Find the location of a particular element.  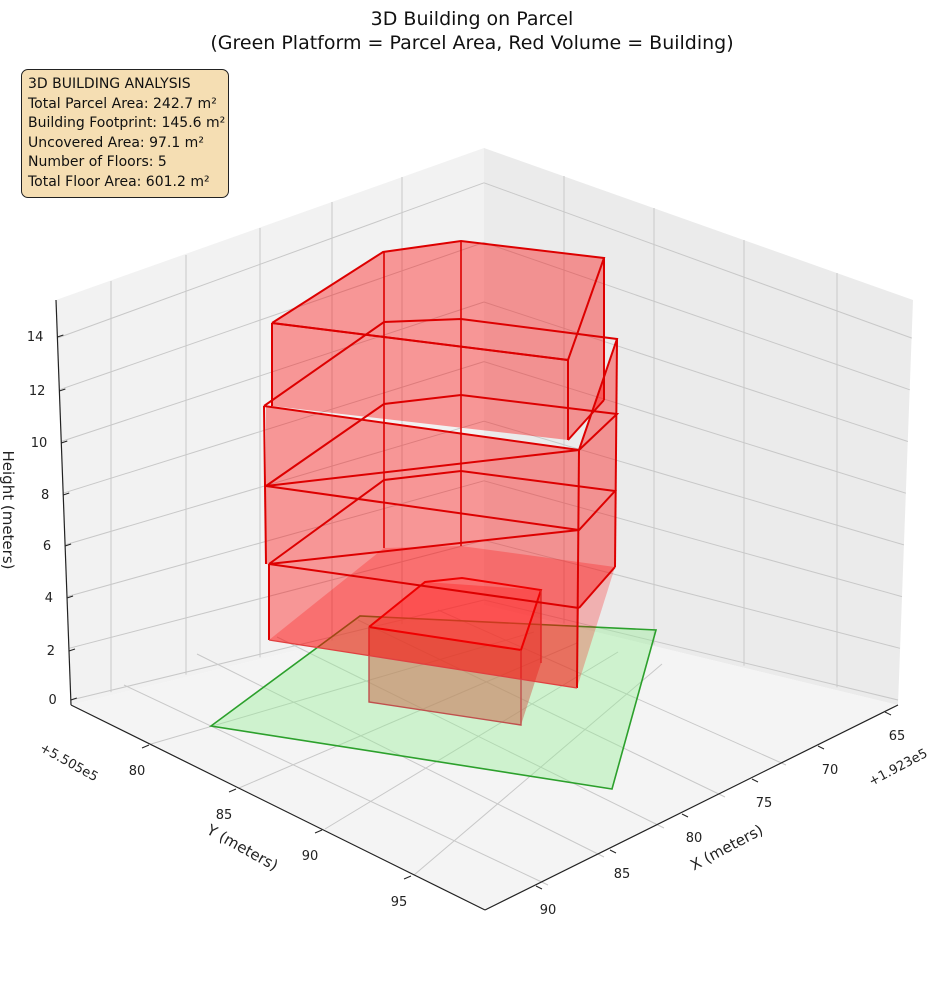

x-tick-label: 65 is located at coordinates (897, 736).